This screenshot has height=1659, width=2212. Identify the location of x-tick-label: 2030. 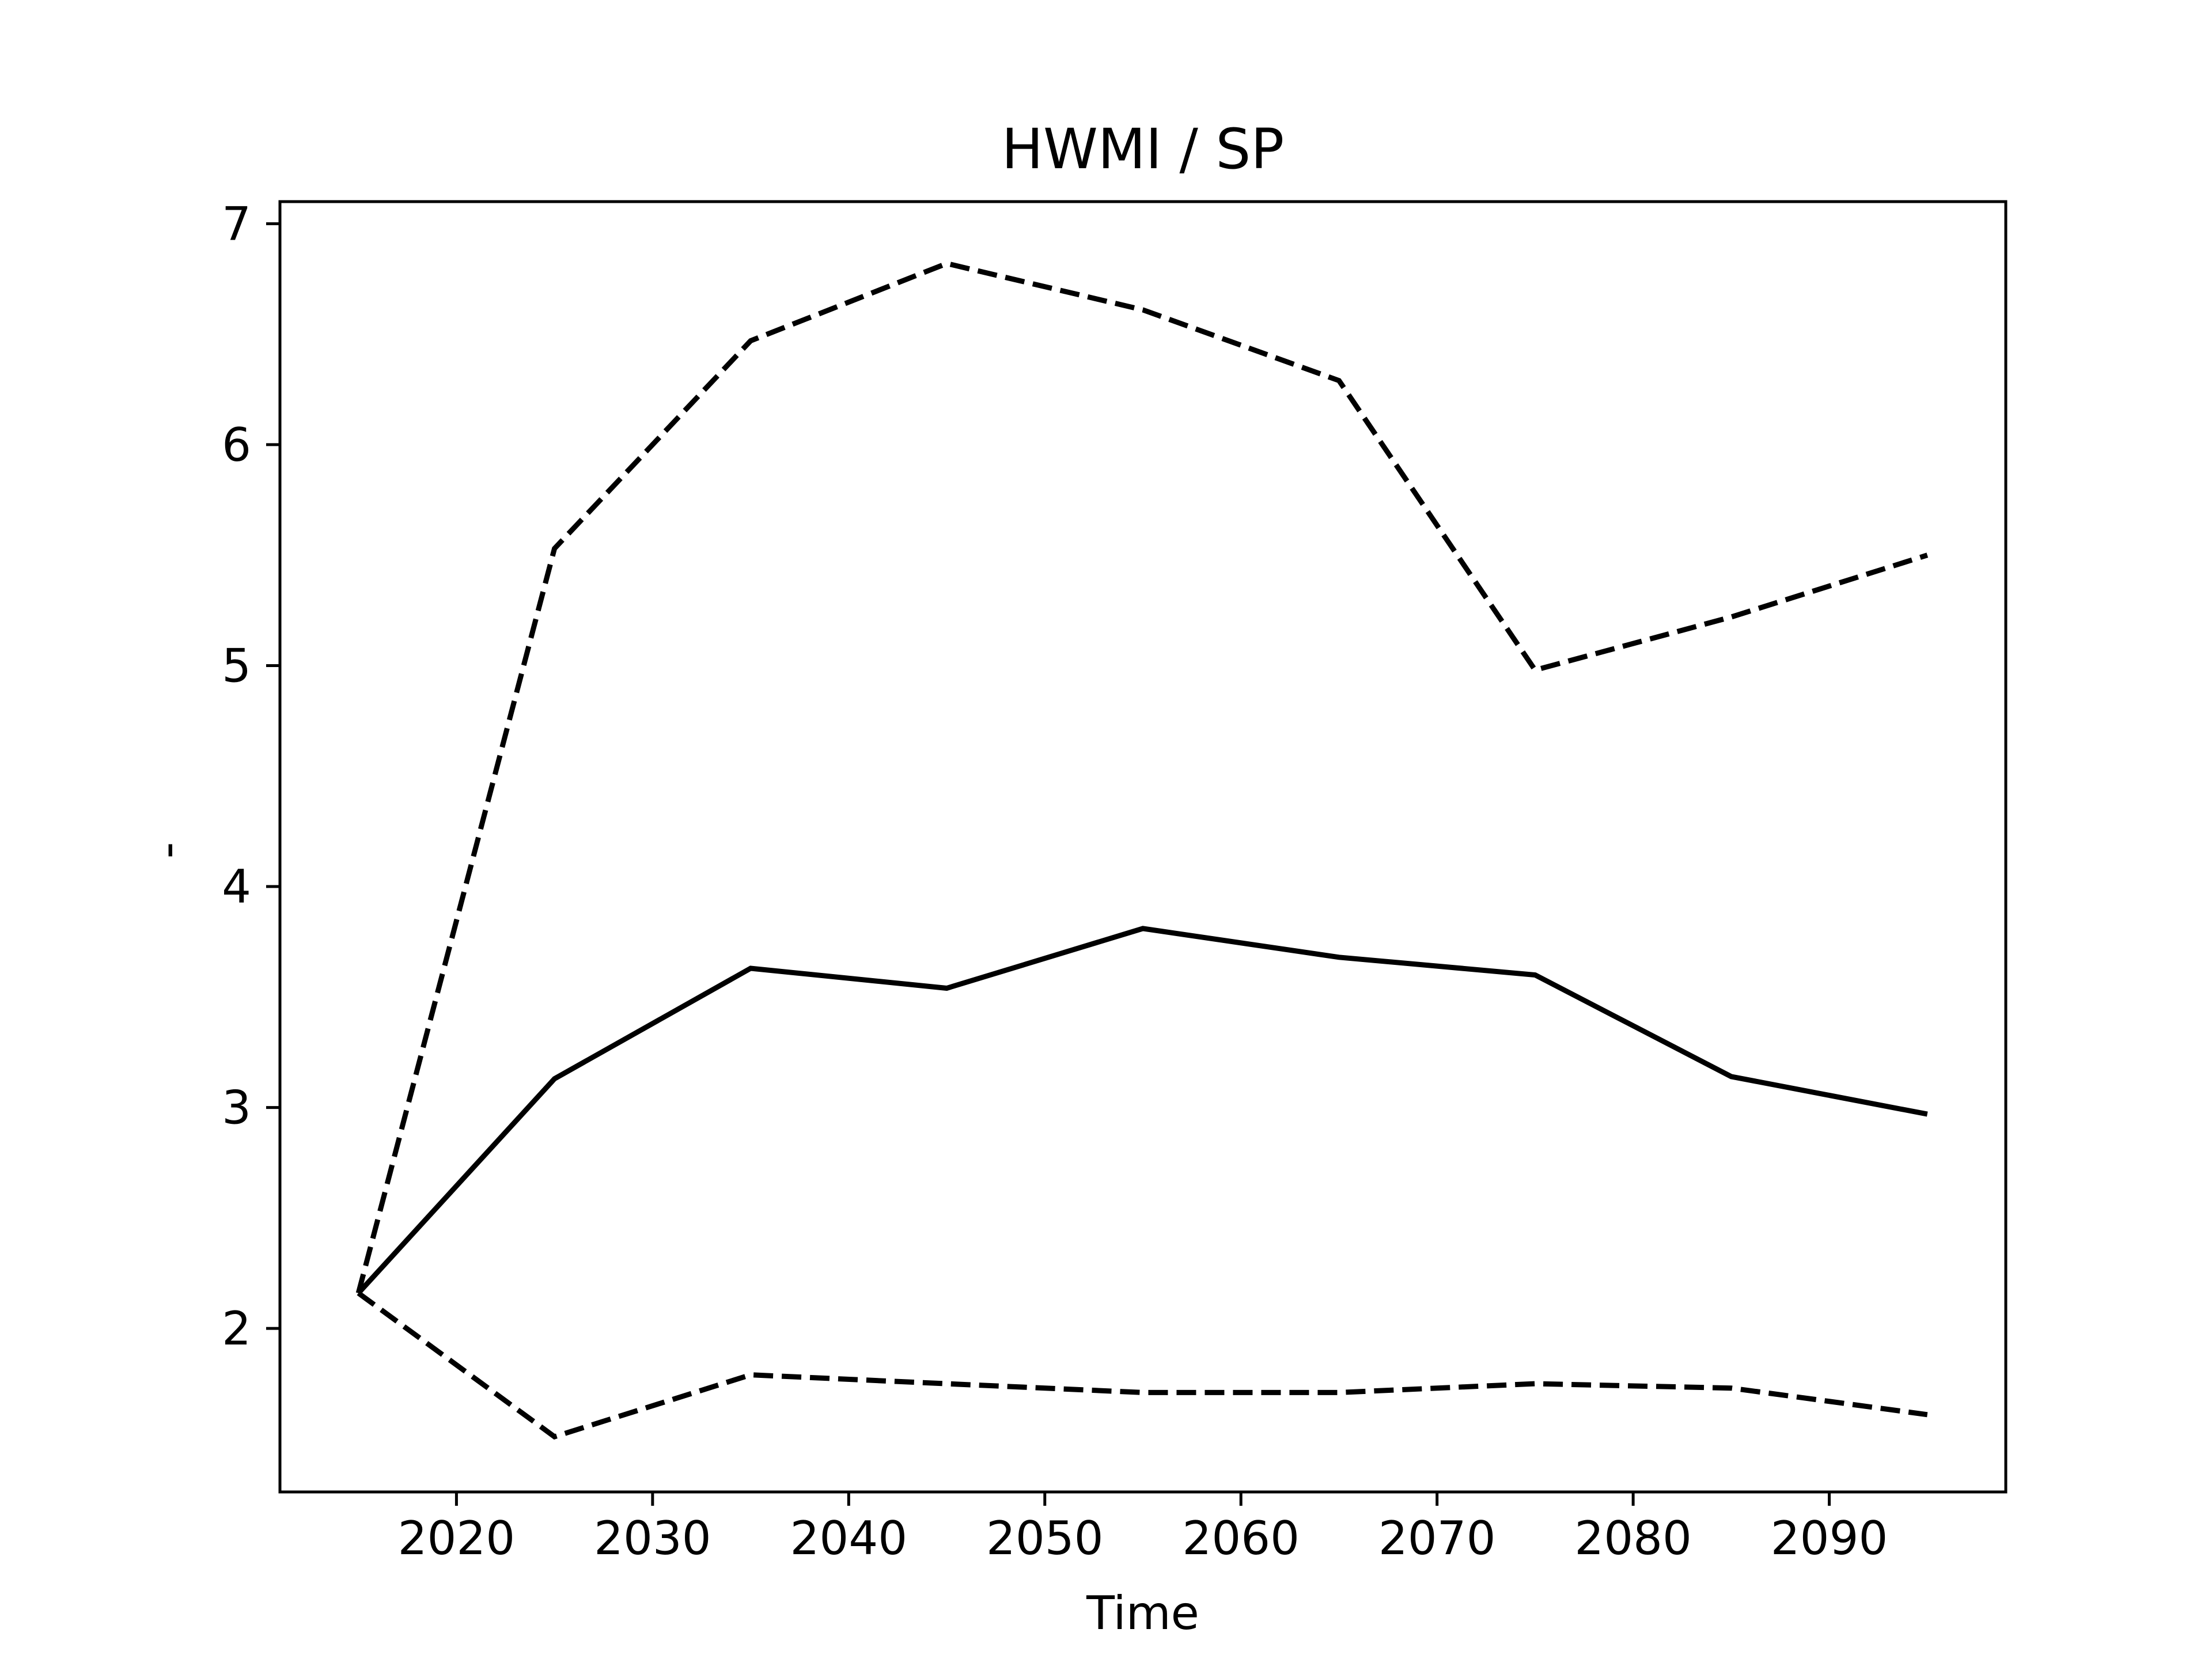
(652, 1538).